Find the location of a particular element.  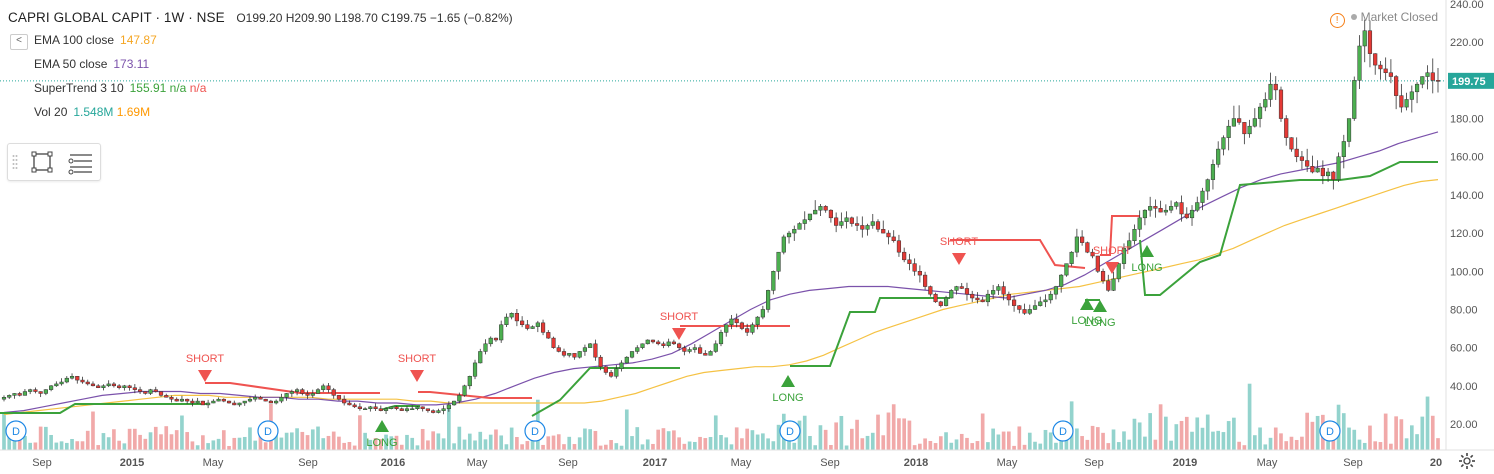

legend-volume: Vol 20 1.548M 1.69M is located at coordinates (92, 112).